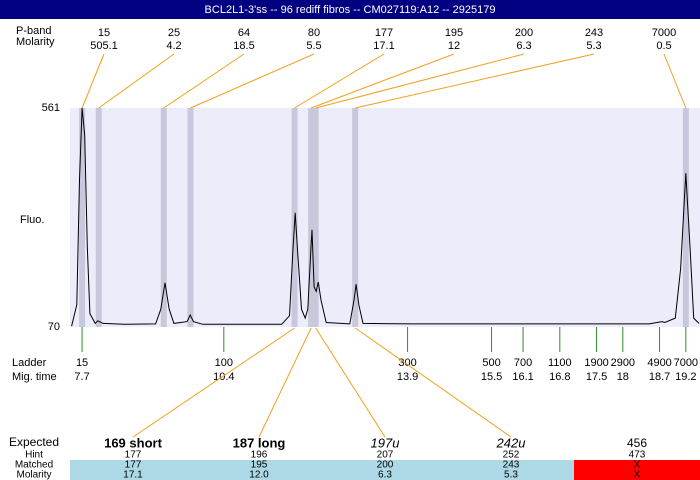 The image size is (700, 480). What do you see at coordinates (174, 33) in the screenshot?
I see `band-size: 25` at bounding box center [174, 33].